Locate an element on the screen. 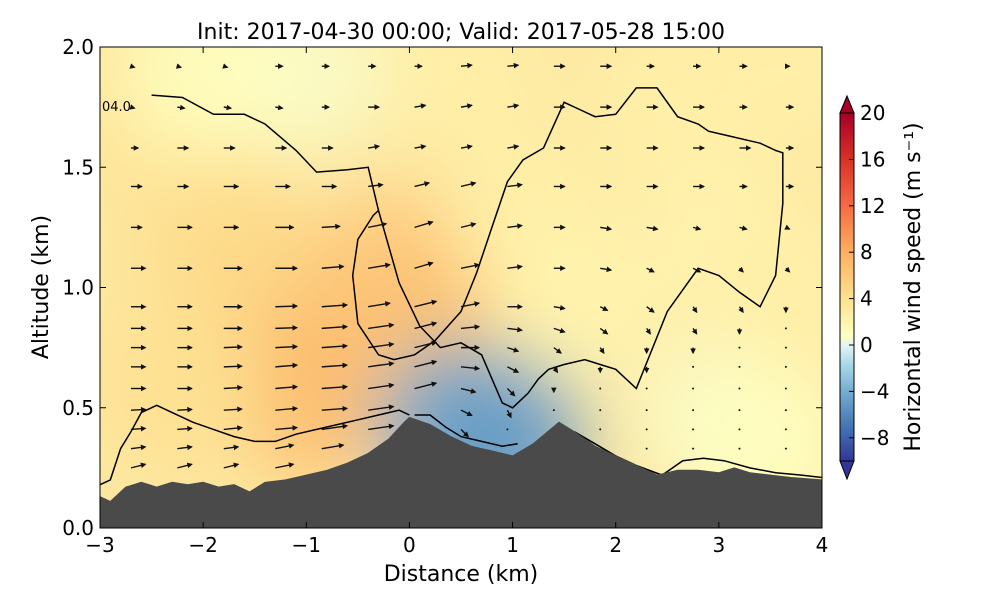 The image size is (1000, 604). colorbar-tick-label: 16 is located at coordinates (872, 159).